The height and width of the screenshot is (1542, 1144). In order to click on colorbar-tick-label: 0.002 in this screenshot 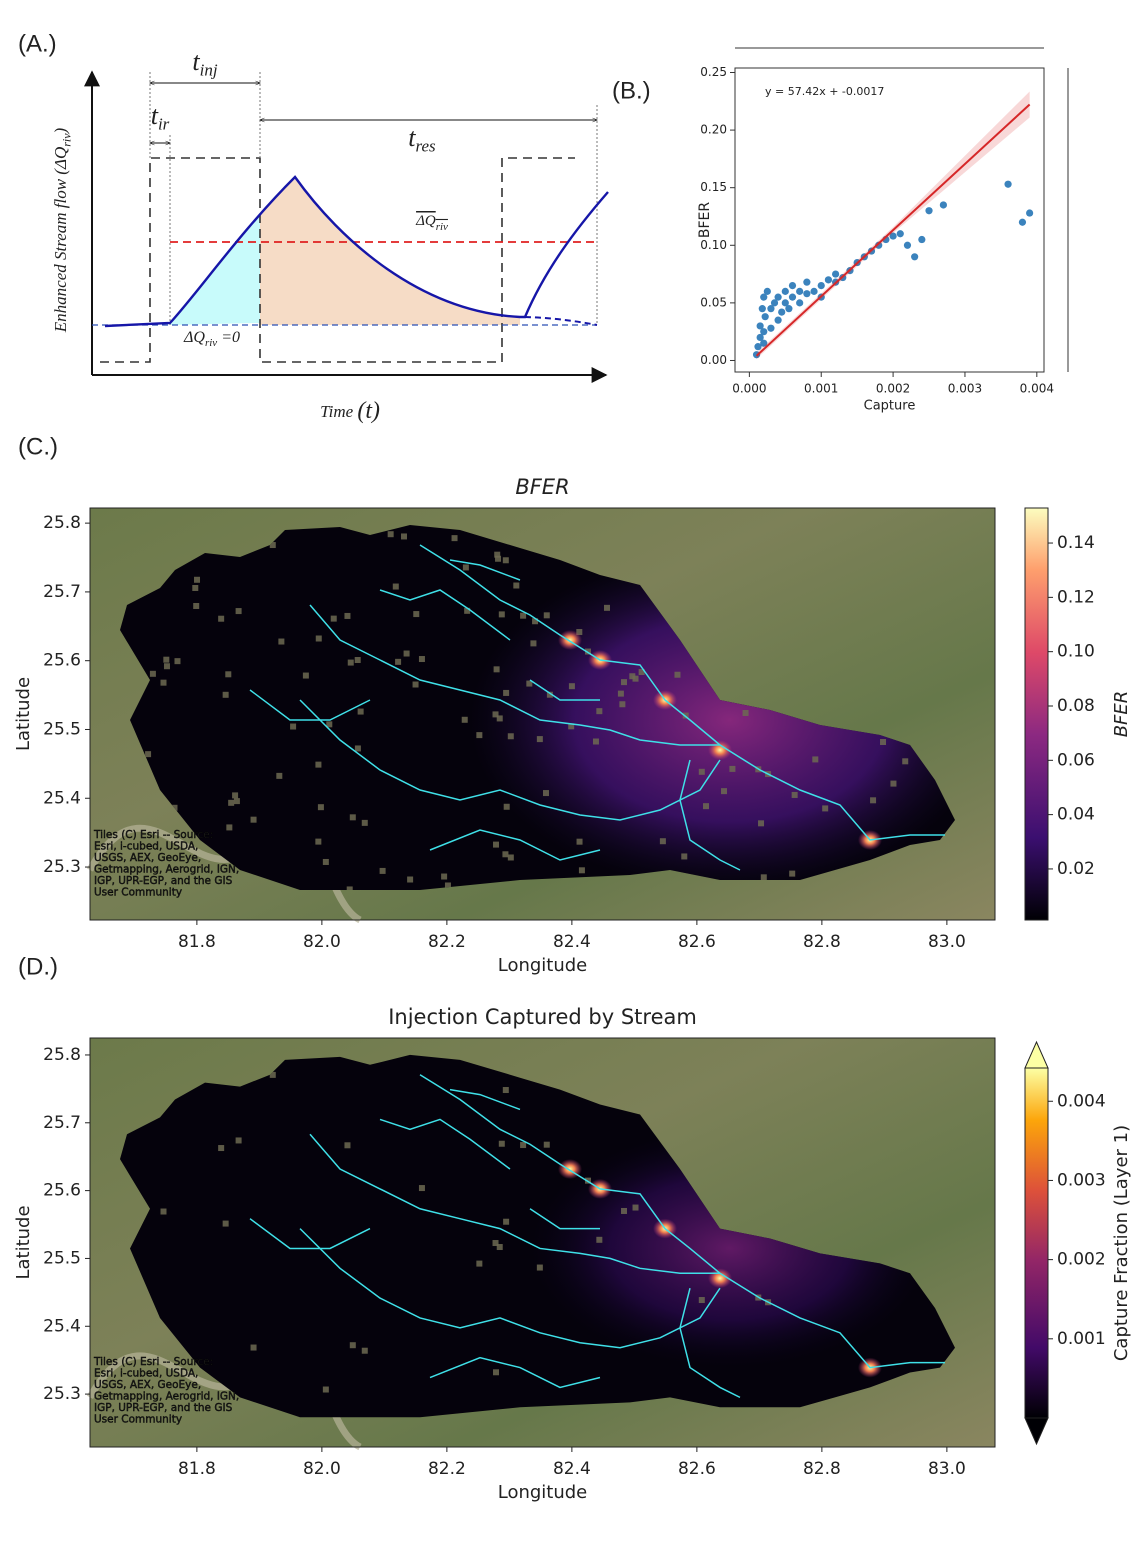, I will do `click(1081, 1260)`.